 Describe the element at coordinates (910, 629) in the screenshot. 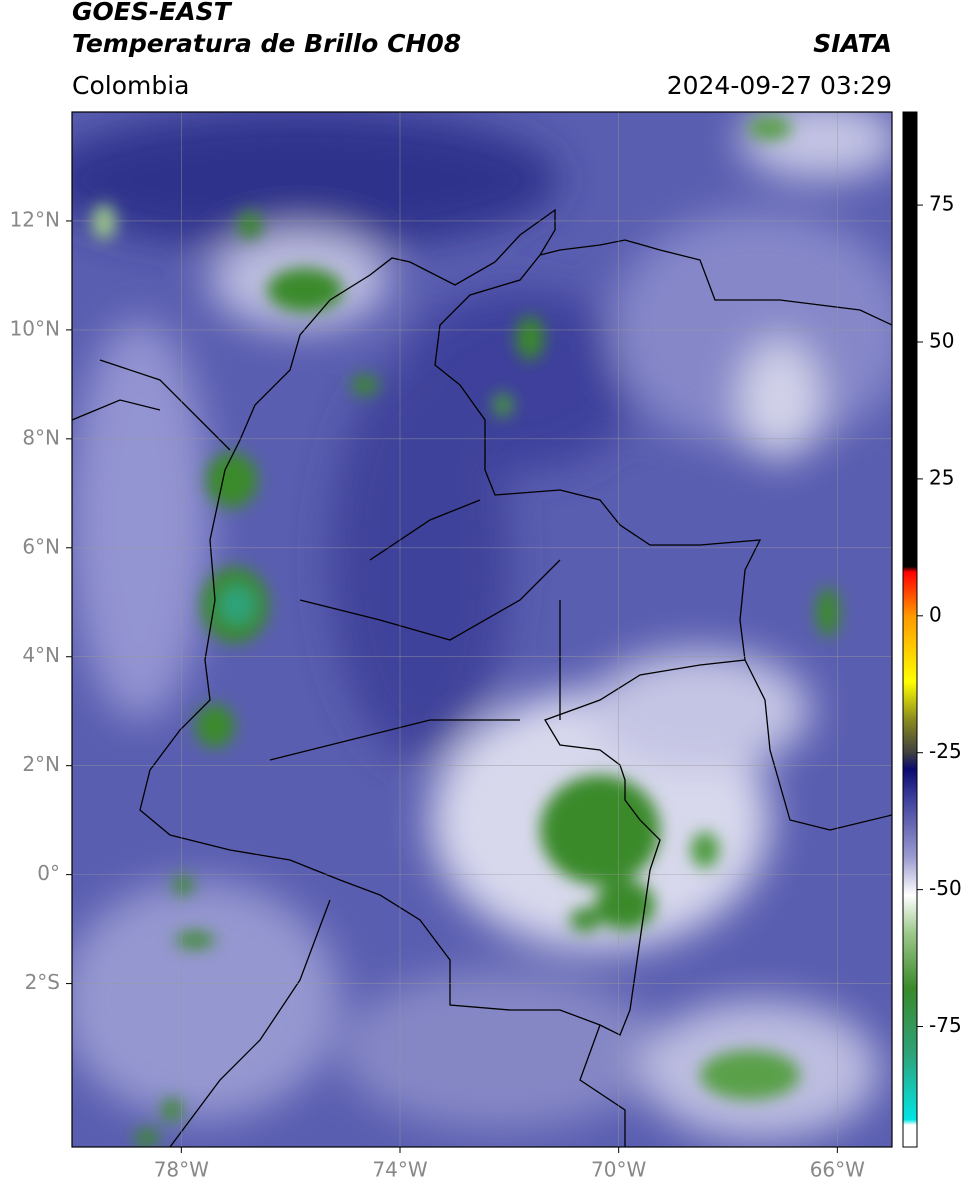

I see `colorbar` at that location.